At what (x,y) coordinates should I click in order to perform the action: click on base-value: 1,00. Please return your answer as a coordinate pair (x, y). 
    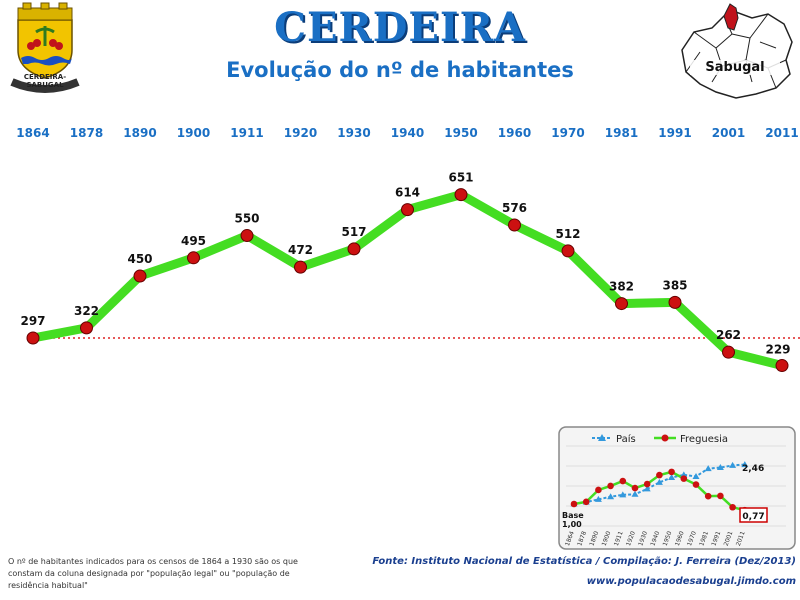
    Looking at the image, I should click on (572, 524).